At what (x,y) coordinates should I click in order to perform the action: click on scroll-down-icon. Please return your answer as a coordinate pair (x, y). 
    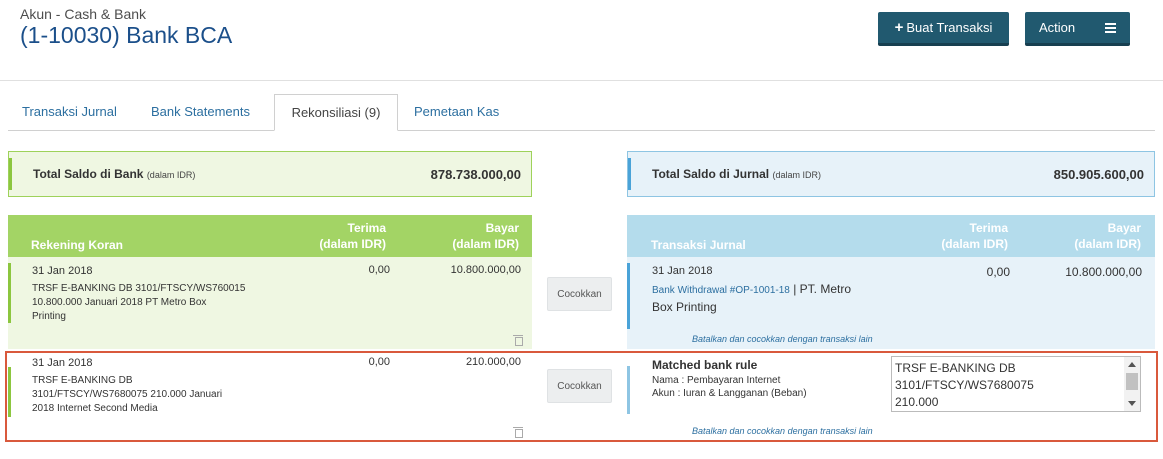
    Looking at the image, I should click on (1132, 403).